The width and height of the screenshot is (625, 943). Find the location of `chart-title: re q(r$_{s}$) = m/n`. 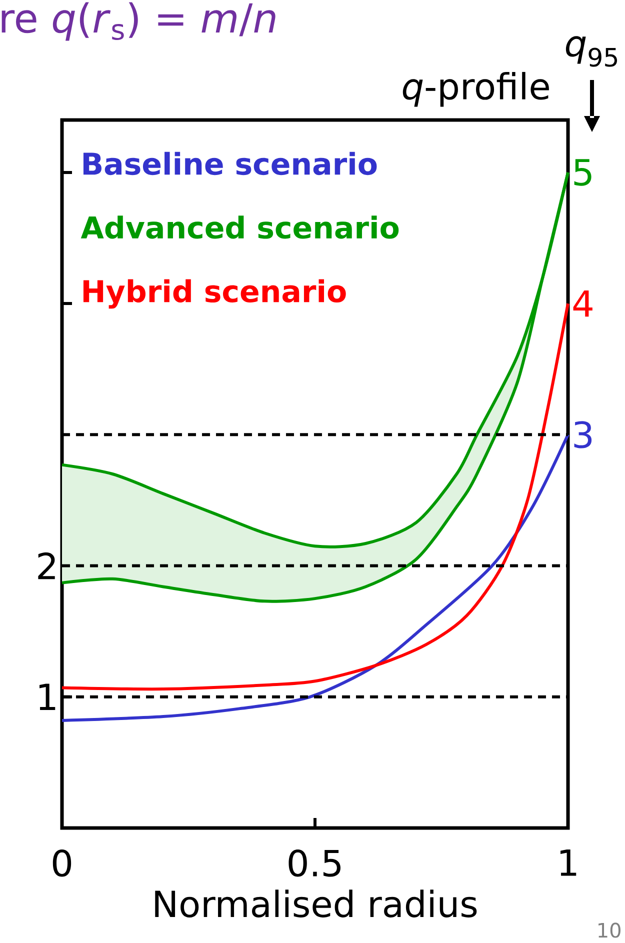

chart-title: re q(r$_{s}$) = m/n is located at coordinates (139, 21).